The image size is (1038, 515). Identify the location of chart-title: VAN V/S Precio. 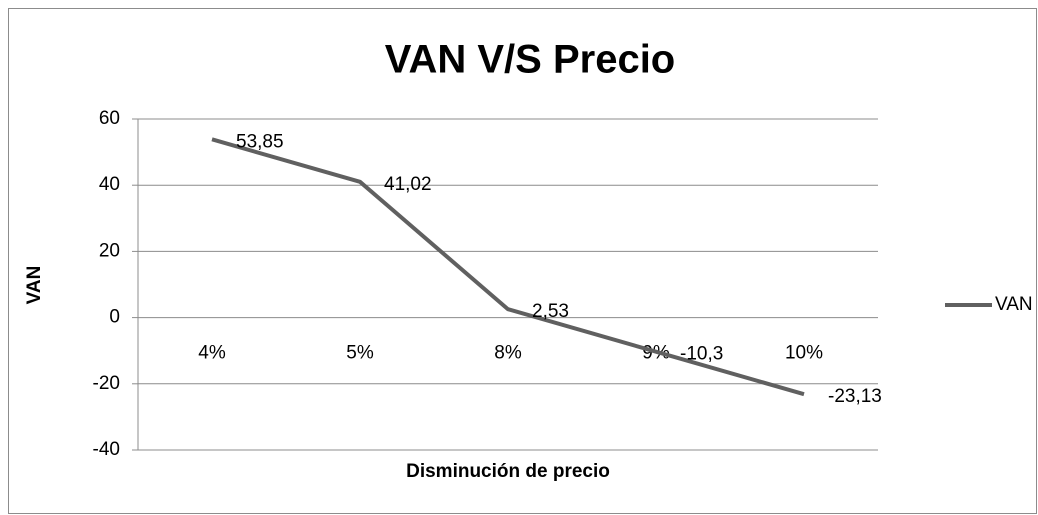
(530, 60).